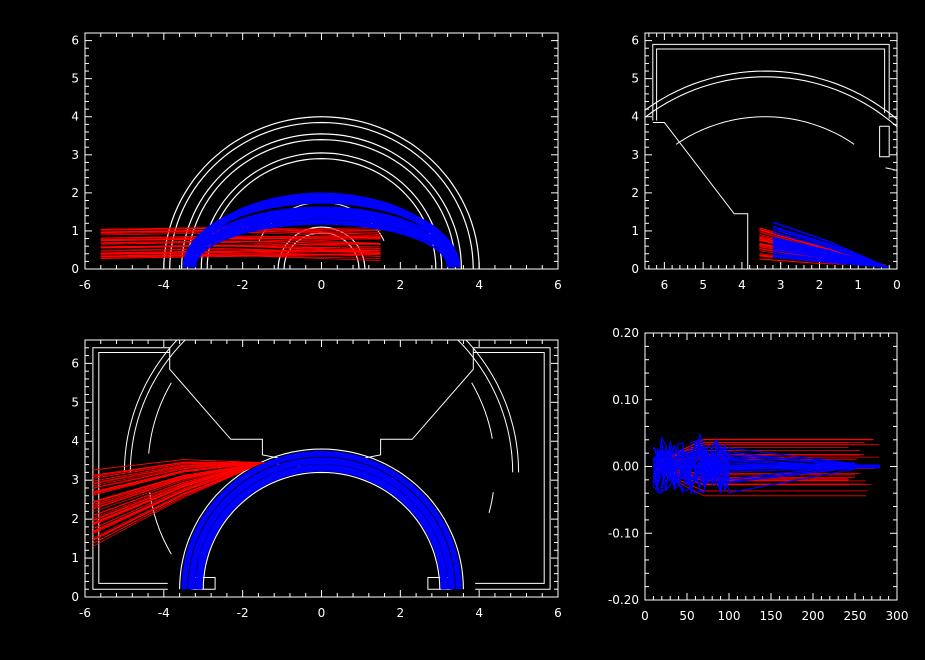 The image size is (925, 660). What do you see at coordinates (884, 141) in the screenshot?
I see `geometry-port` at bounding box center [884, 141].